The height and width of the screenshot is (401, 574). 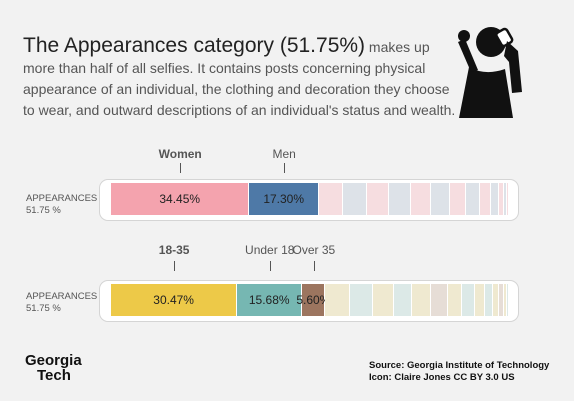 I want to click on georgia-tech-logo: Georgia Tech, so click(x=53, y=368).